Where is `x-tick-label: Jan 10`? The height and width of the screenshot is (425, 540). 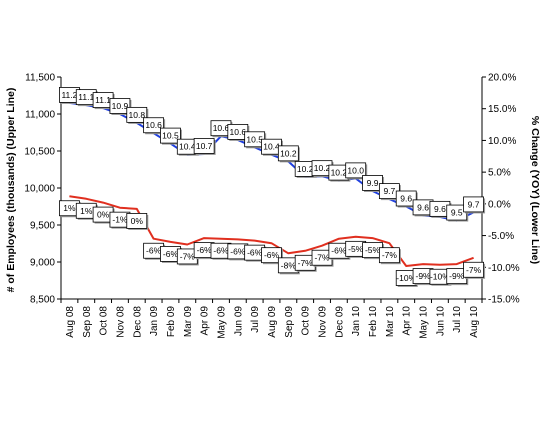
x-tick-label: Jan 10 is located at coordinates (356, 321).